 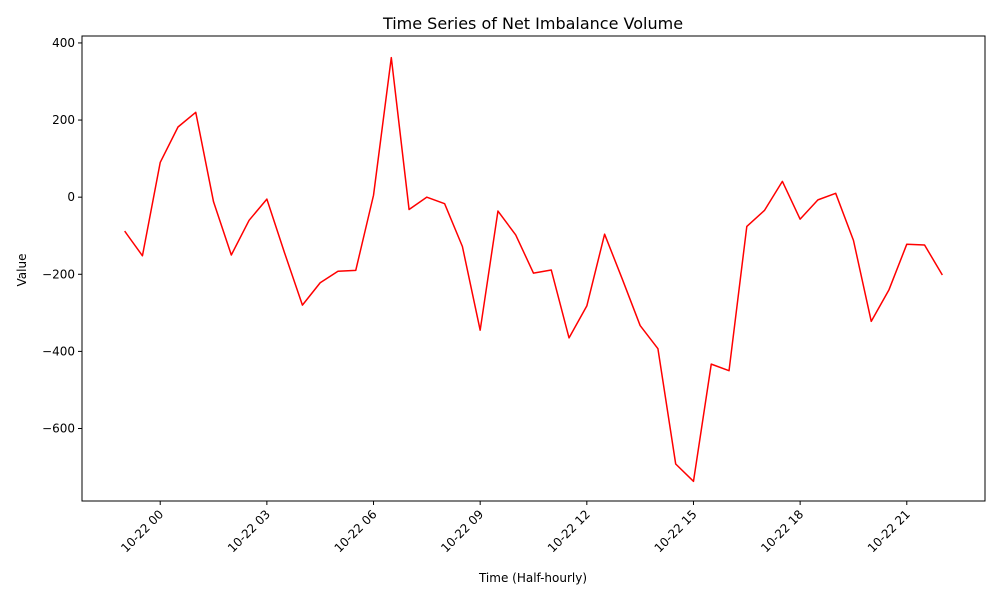 I want to click on x-tick-label: 10-22 12, so click(x=569, y=531).